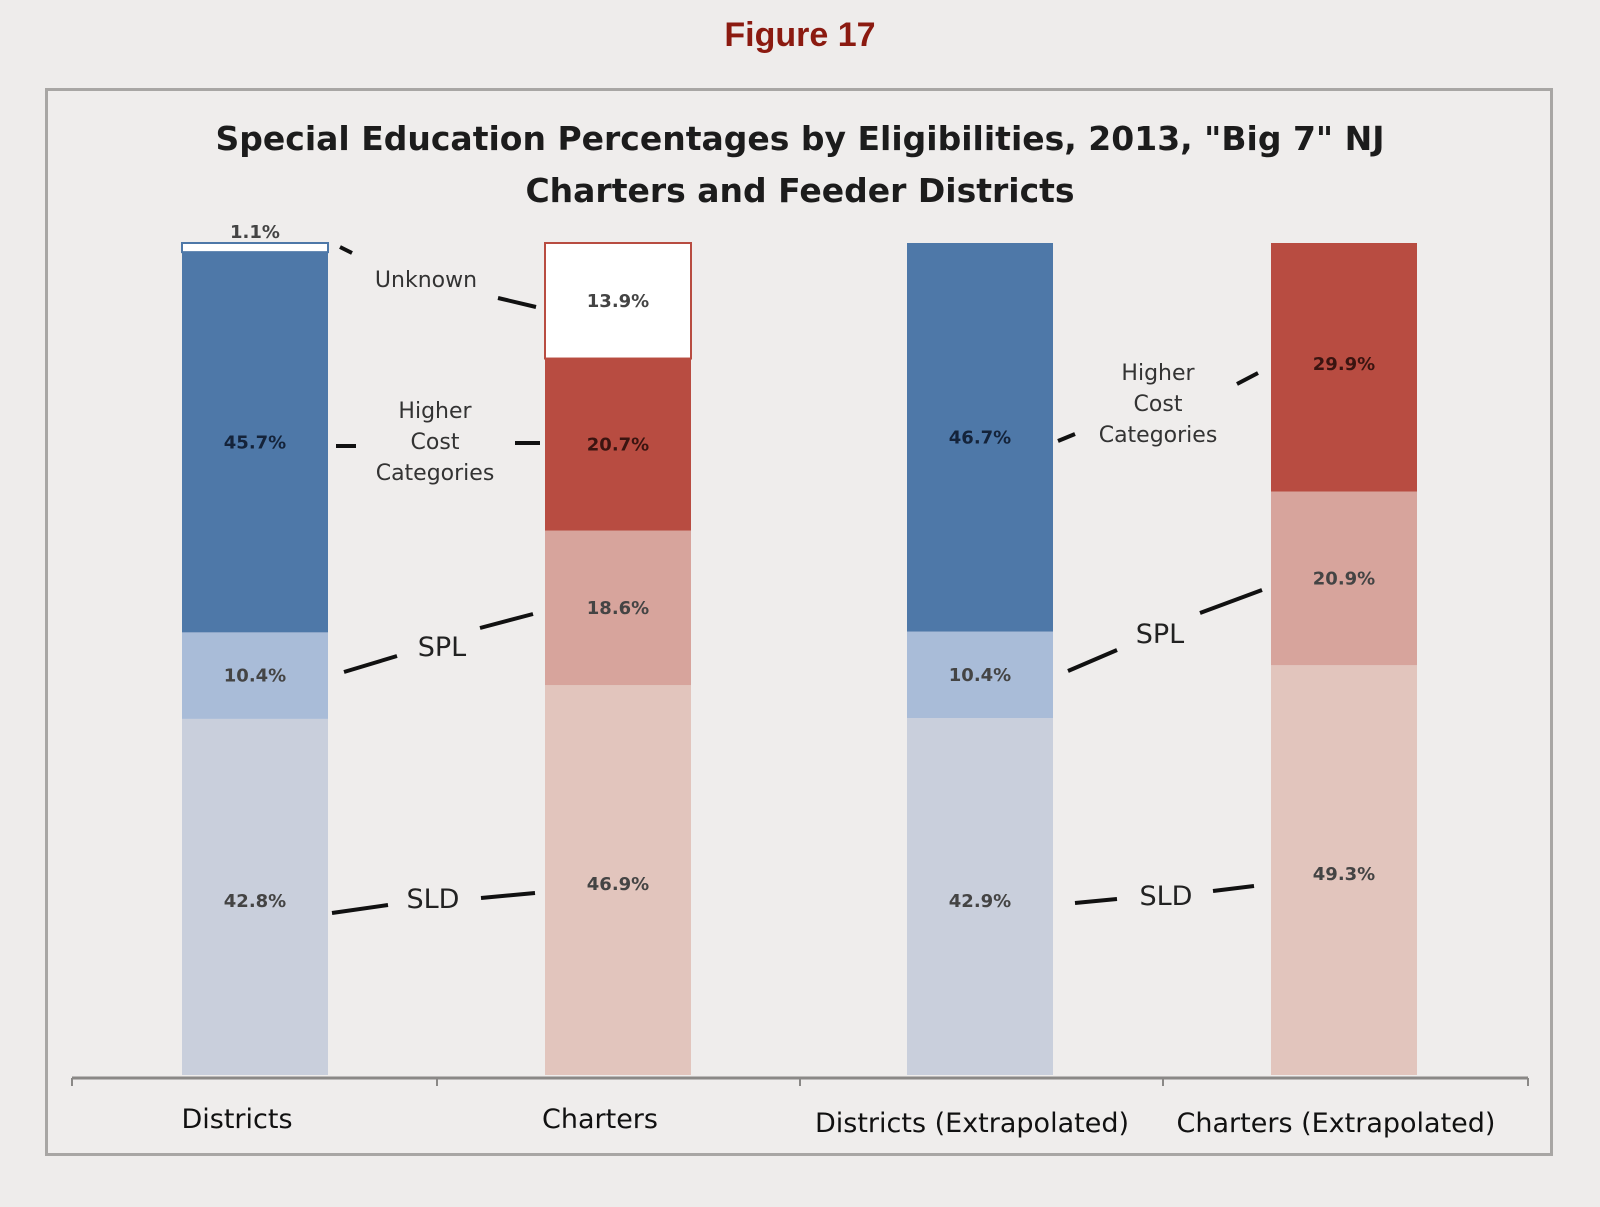 The image size is (1600, 1207). What do you see at coordinates (972, 1123) in the screenshot?
I see `x-tick-label: Districts (Extrapolated)` at bounding box center [972, 1123].